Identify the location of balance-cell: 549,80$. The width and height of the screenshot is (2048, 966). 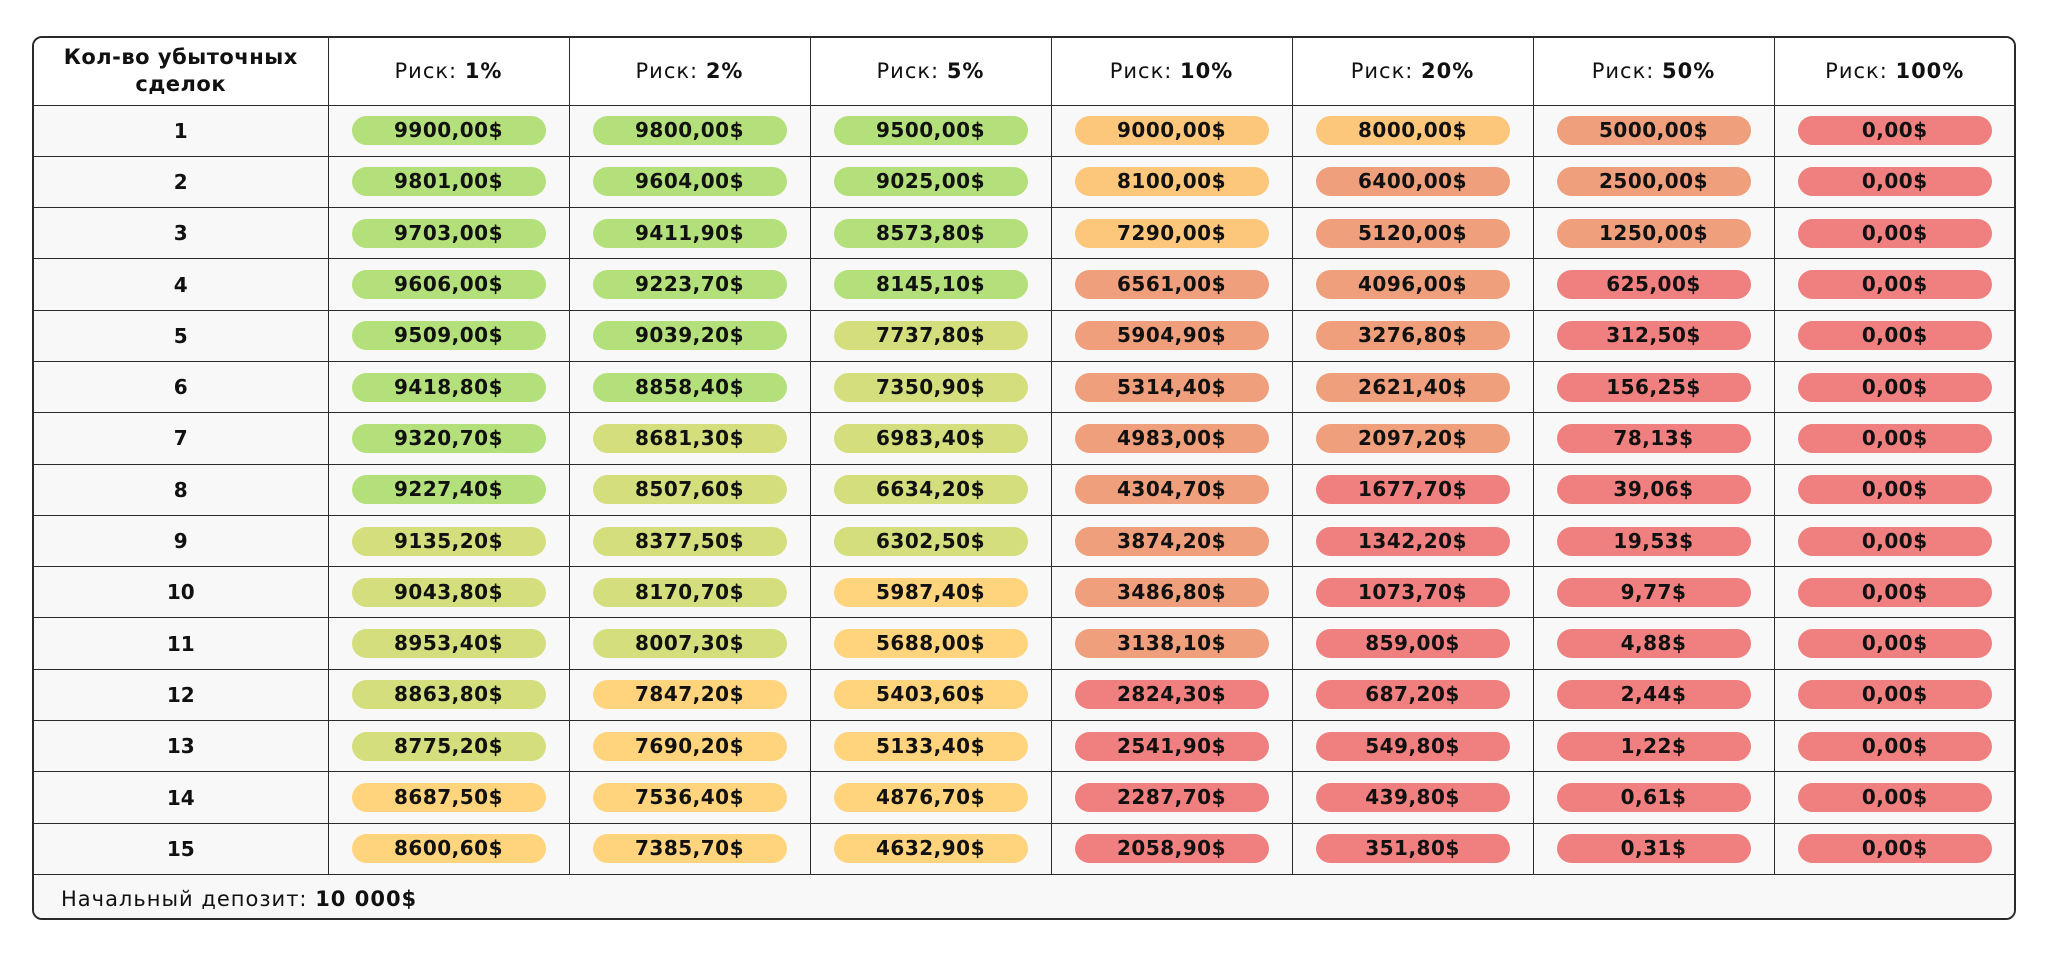
(1412, 746).